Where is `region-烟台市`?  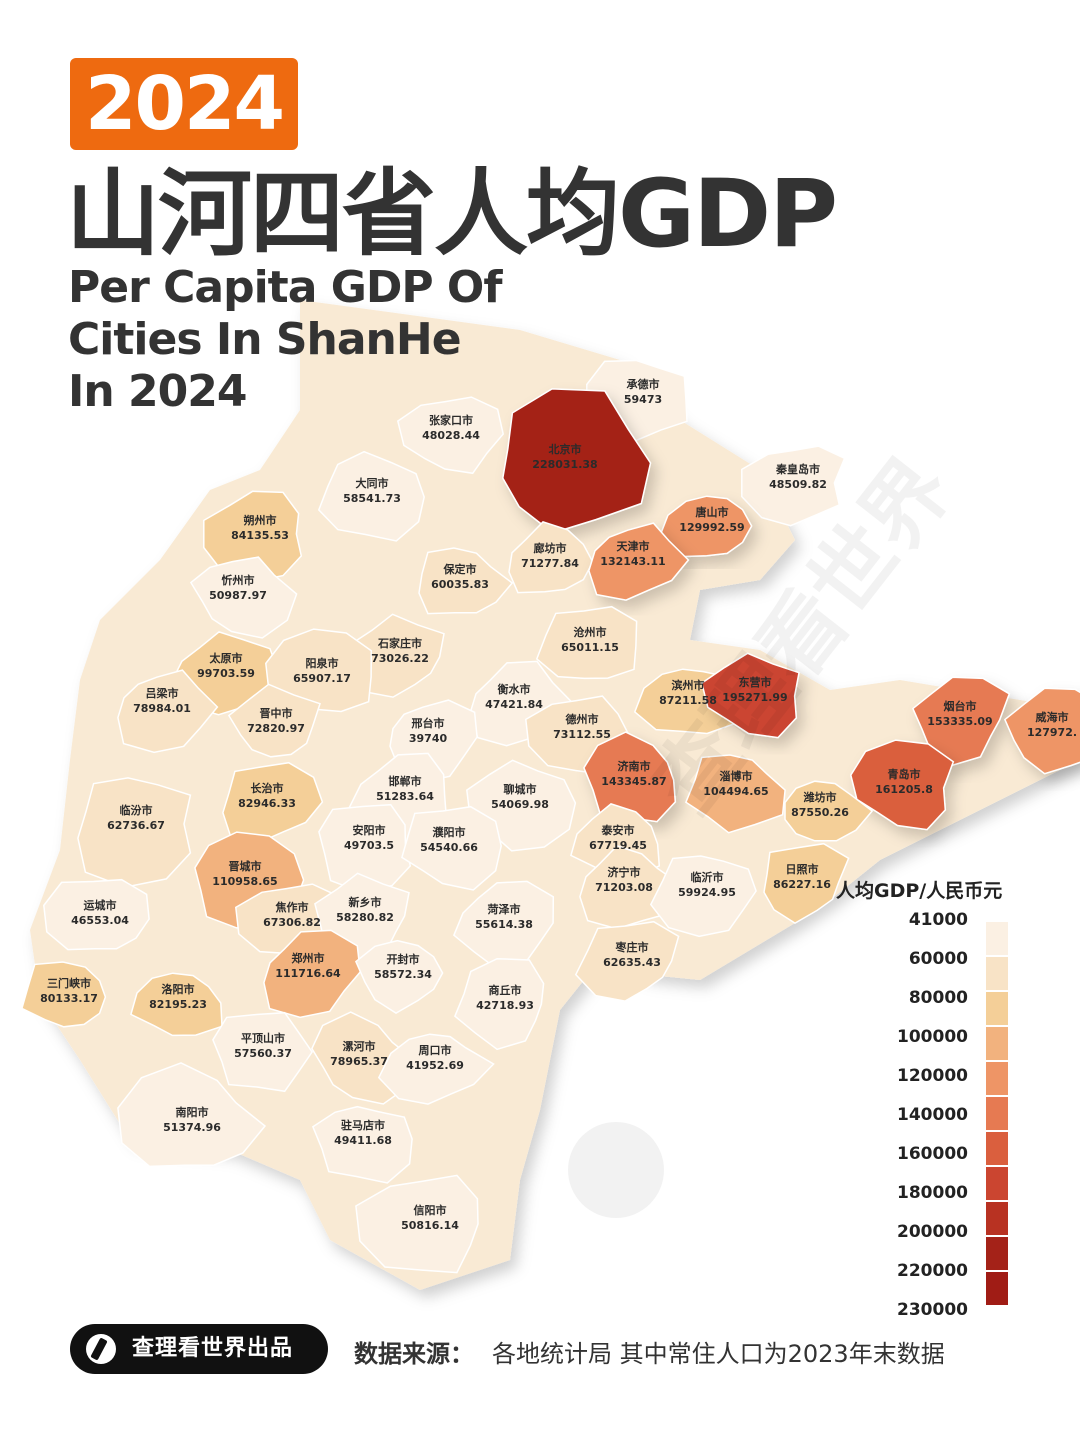
region-烟台市 is located at coordinates (961, 721).